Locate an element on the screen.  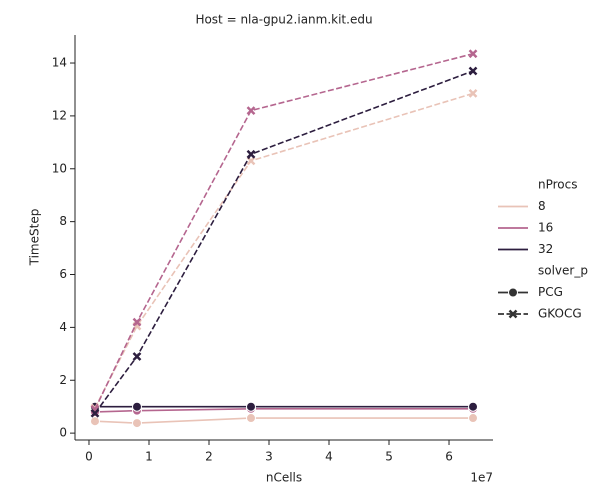
x-tick-label: 2 is located at coordinates (209, 457).